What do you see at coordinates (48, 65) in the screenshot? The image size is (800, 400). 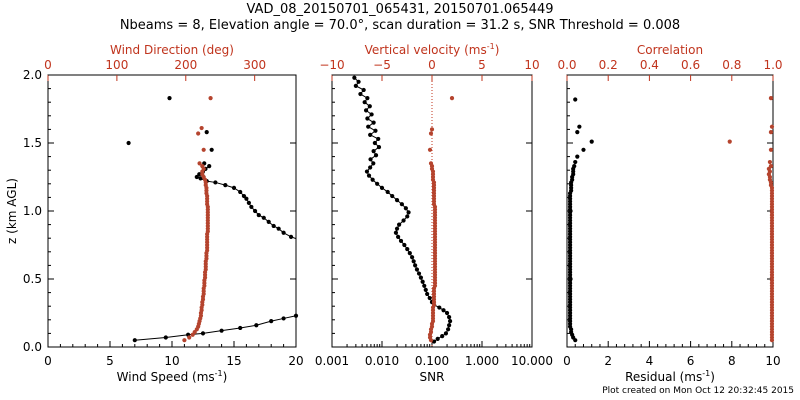 I see `top-tick-label: 0` at bounding box center [48, 65].